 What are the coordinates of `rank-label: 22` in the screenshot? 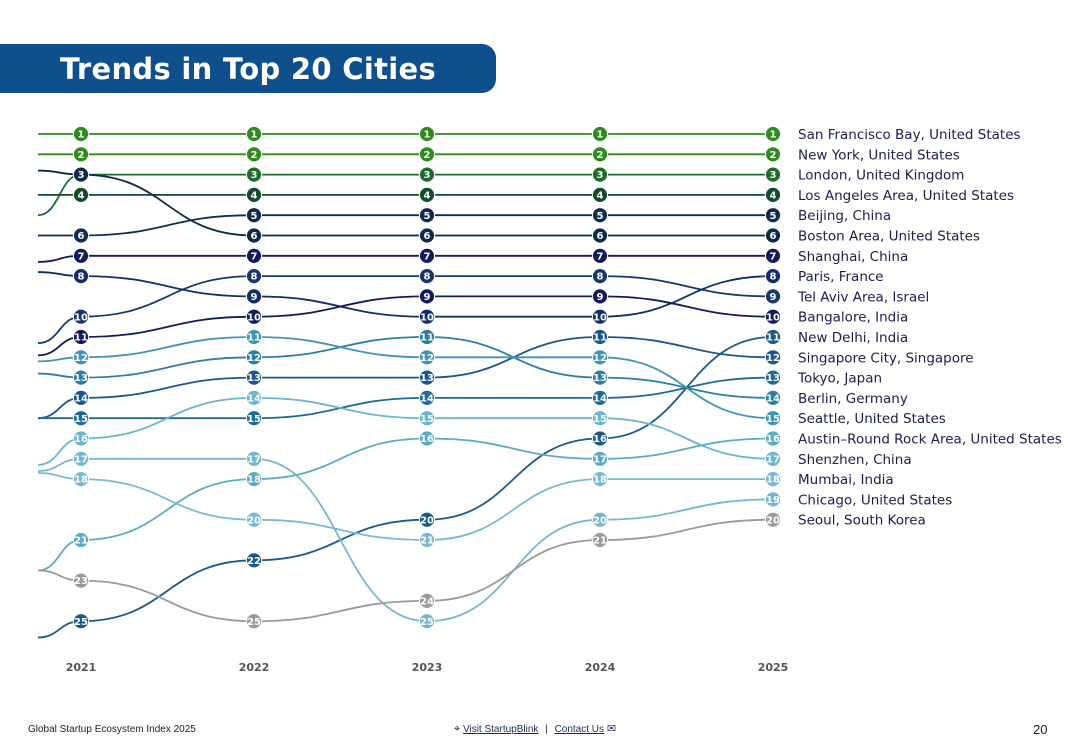 It's located at (254, 561).